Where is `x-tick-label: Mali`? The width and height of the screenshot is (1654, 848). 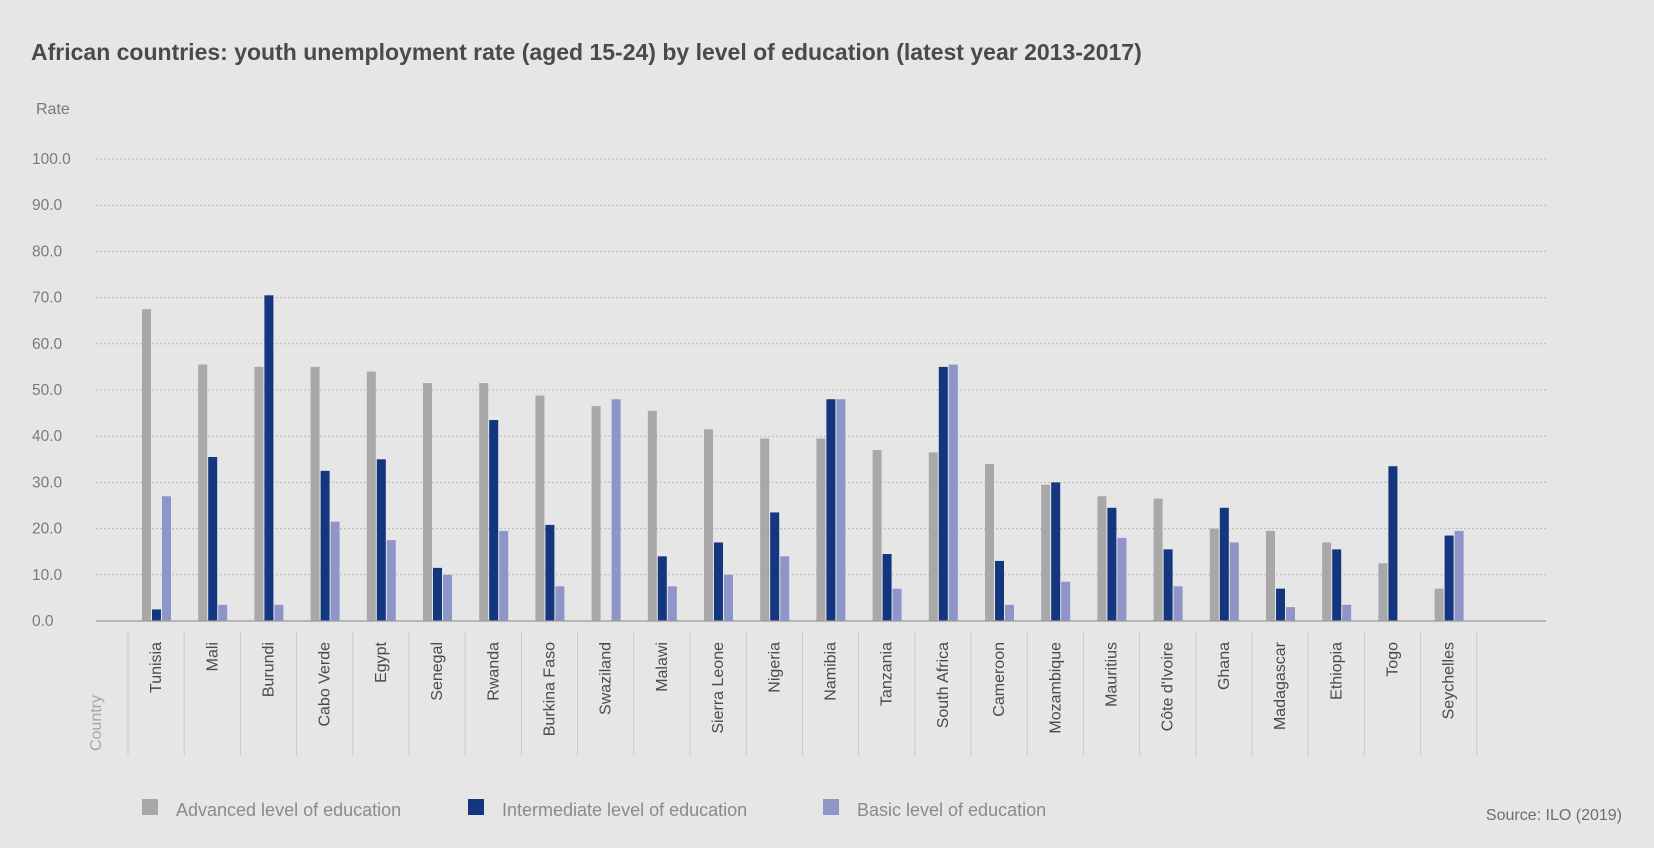
x-tick-label: Mali is located at coordinates (212, 656).